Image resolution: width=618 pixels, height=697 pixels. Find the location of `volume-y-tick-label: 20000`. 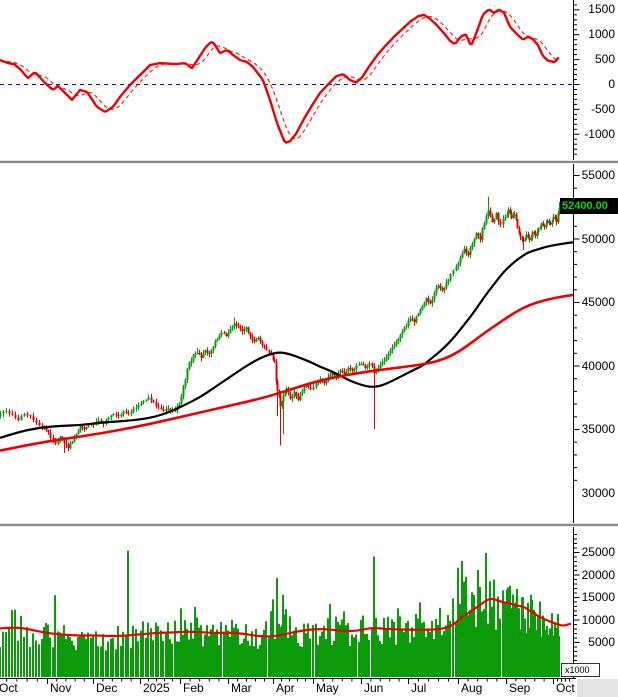

volume-y-tick-label: 20000 is located at coordinates (598, 574).